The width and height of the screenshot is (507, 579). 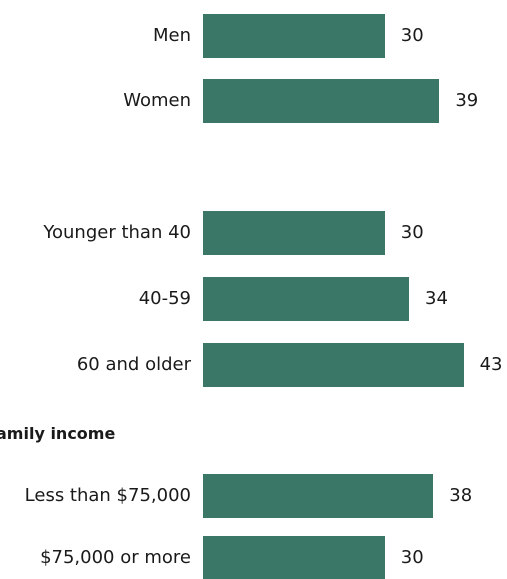 What do you see at coordinates (461, 495) in the screenshot?
I see `value-label-less-than-75-000: 38` at bounding box center [461, 495].